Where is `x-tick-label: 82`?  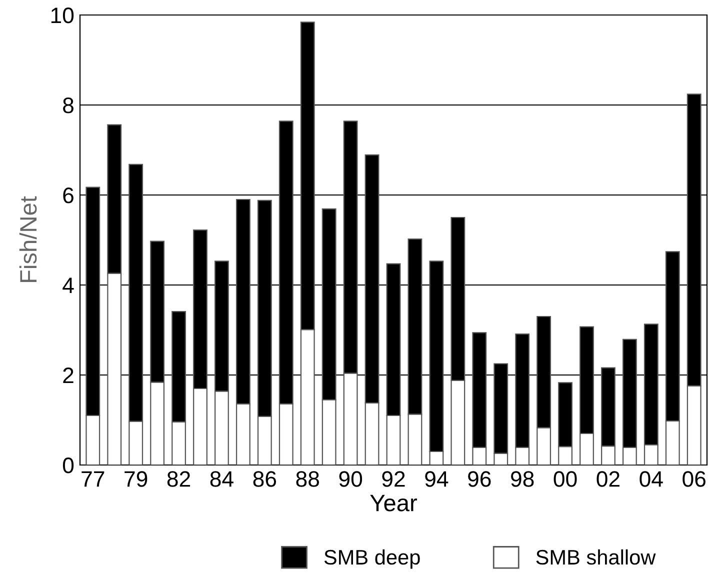
x-tick-label: 82 is located at coordinates (178, 479).